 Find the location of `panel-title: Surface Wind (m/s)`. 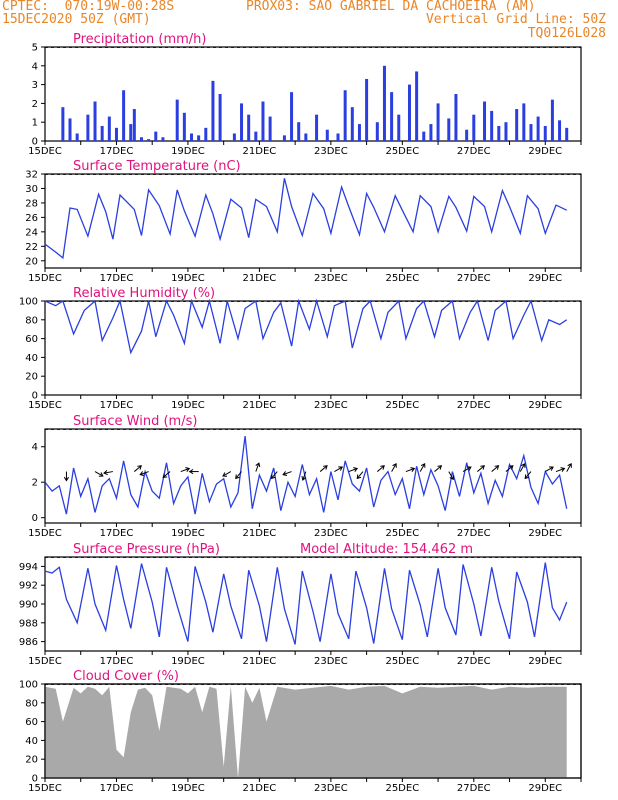

panel-title: Surface Wind (m/s) is located at coordinates (135, 421).